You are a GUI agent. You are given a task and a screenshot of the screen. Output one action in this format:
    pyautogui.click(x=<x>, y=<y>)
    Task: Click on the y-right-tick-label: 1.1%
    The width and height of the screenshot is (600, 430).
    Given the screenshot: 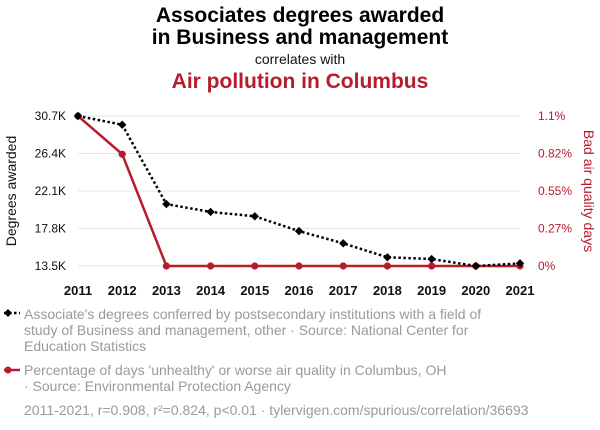 What is the action you would take?
    pyautogui.click(x=552, y=116)
    